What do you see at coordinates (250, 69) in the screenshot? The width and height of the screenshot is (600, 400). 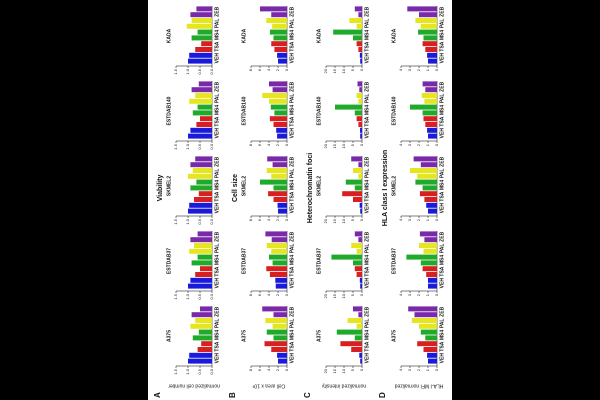 I see `y-tick-label: 8` at bounding box center [250, 69].